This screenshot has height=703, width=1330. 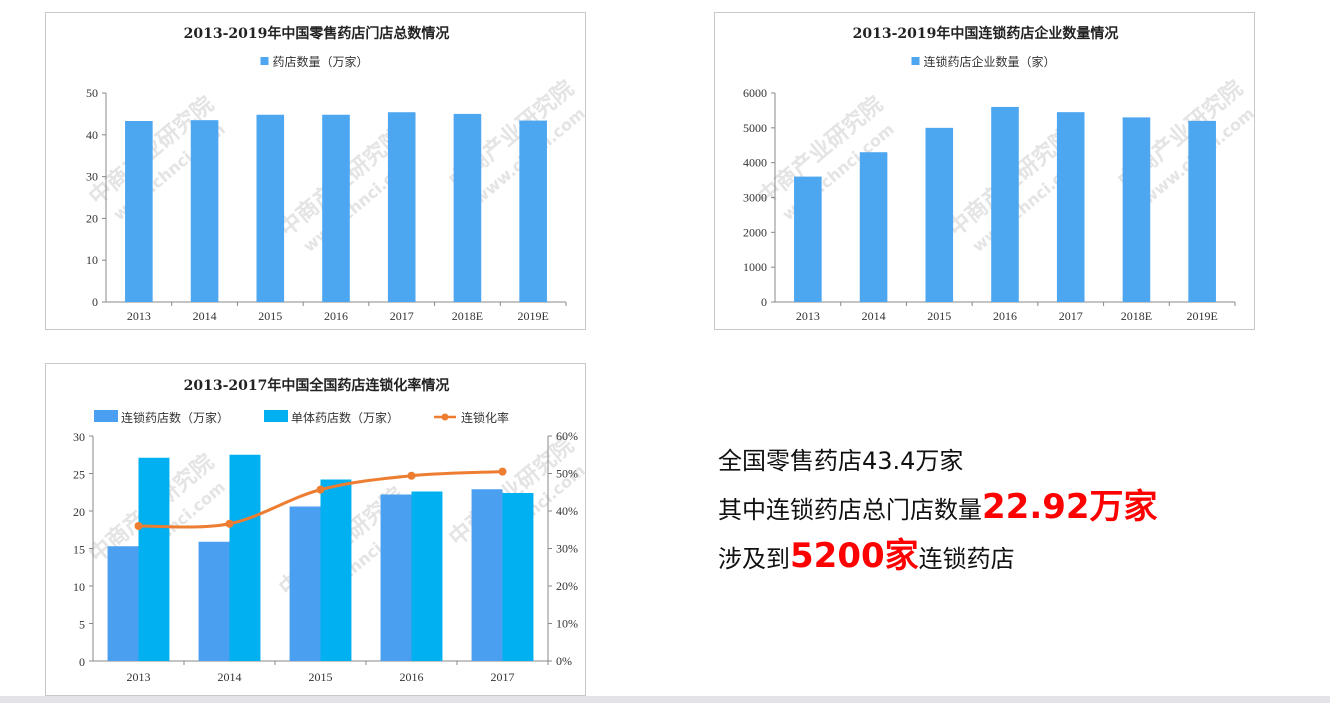 I want to click on chain-companies-title: 2013-2019年中国连锁药店企业数量情况, so click(x=986, y=33).